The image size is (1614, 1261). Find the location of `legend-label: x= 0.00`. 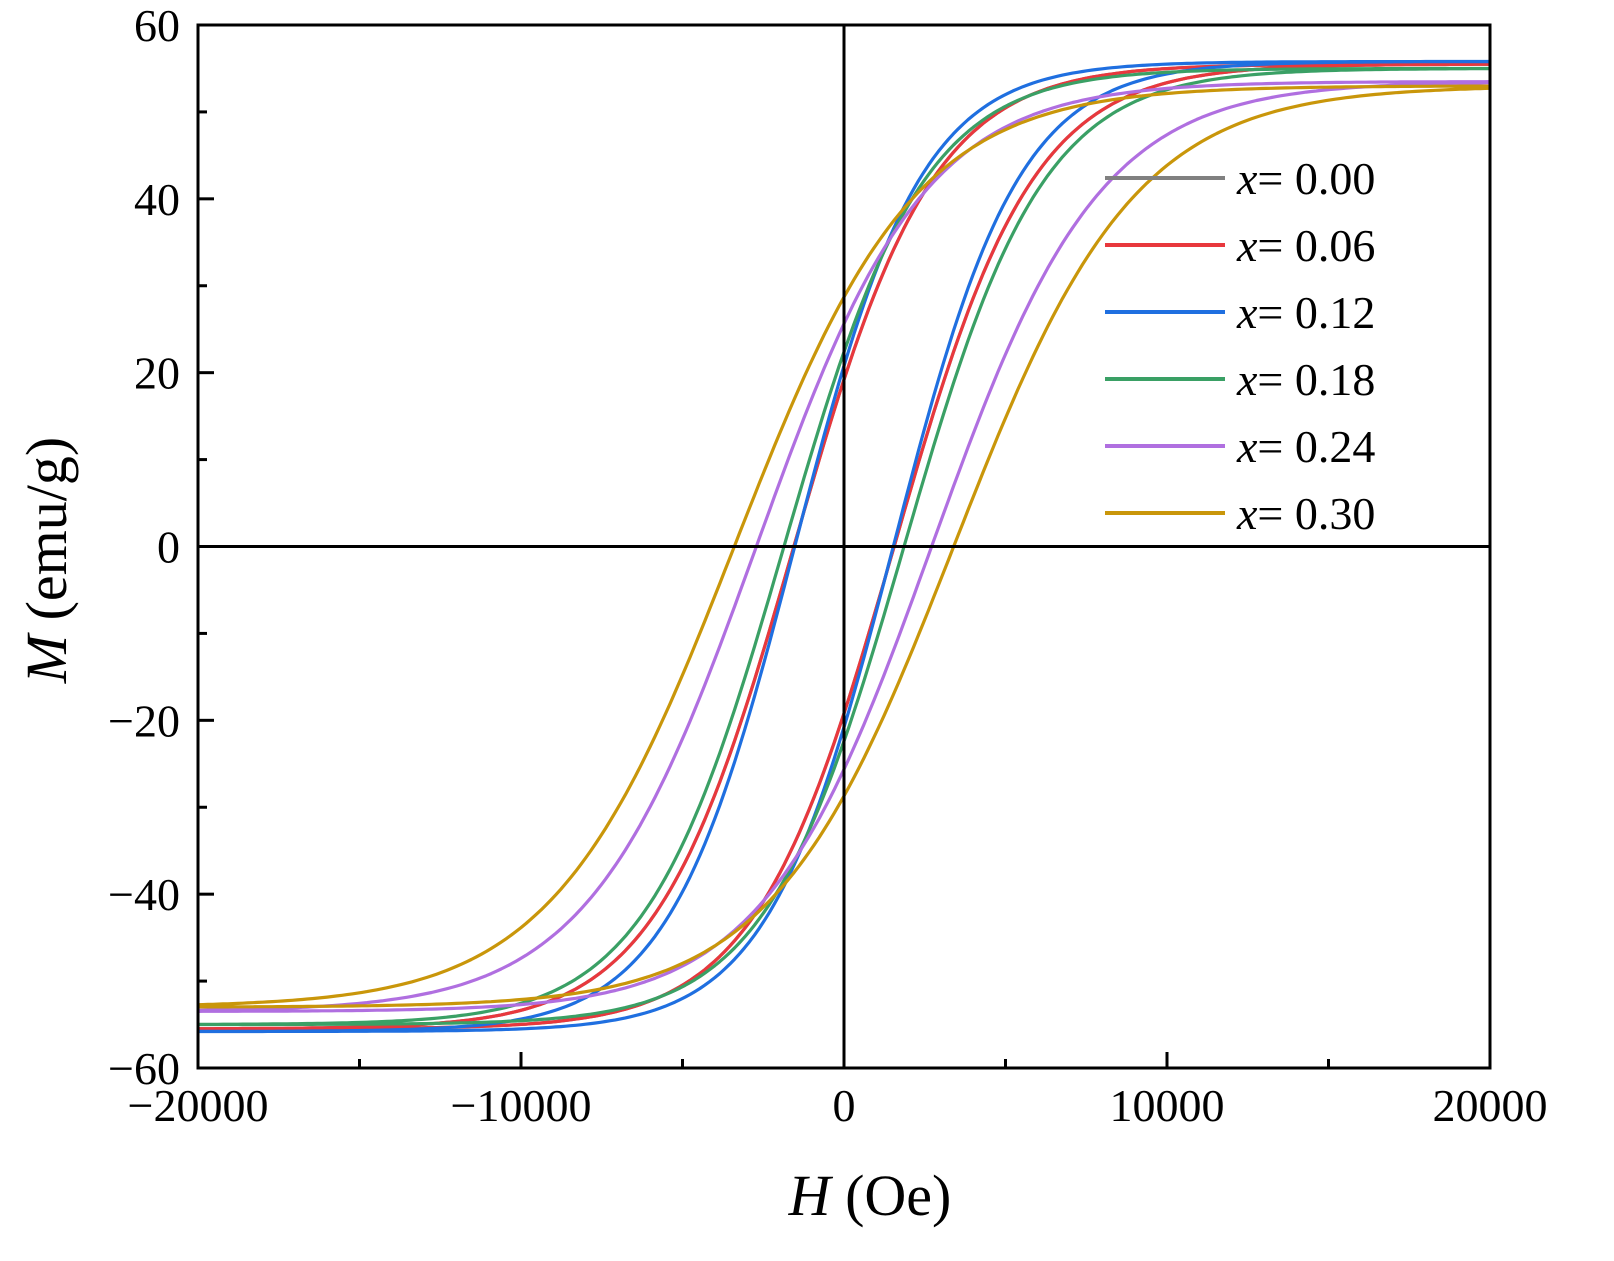

legend-label: x= 0.00 is located at coordinates (1305, 178).